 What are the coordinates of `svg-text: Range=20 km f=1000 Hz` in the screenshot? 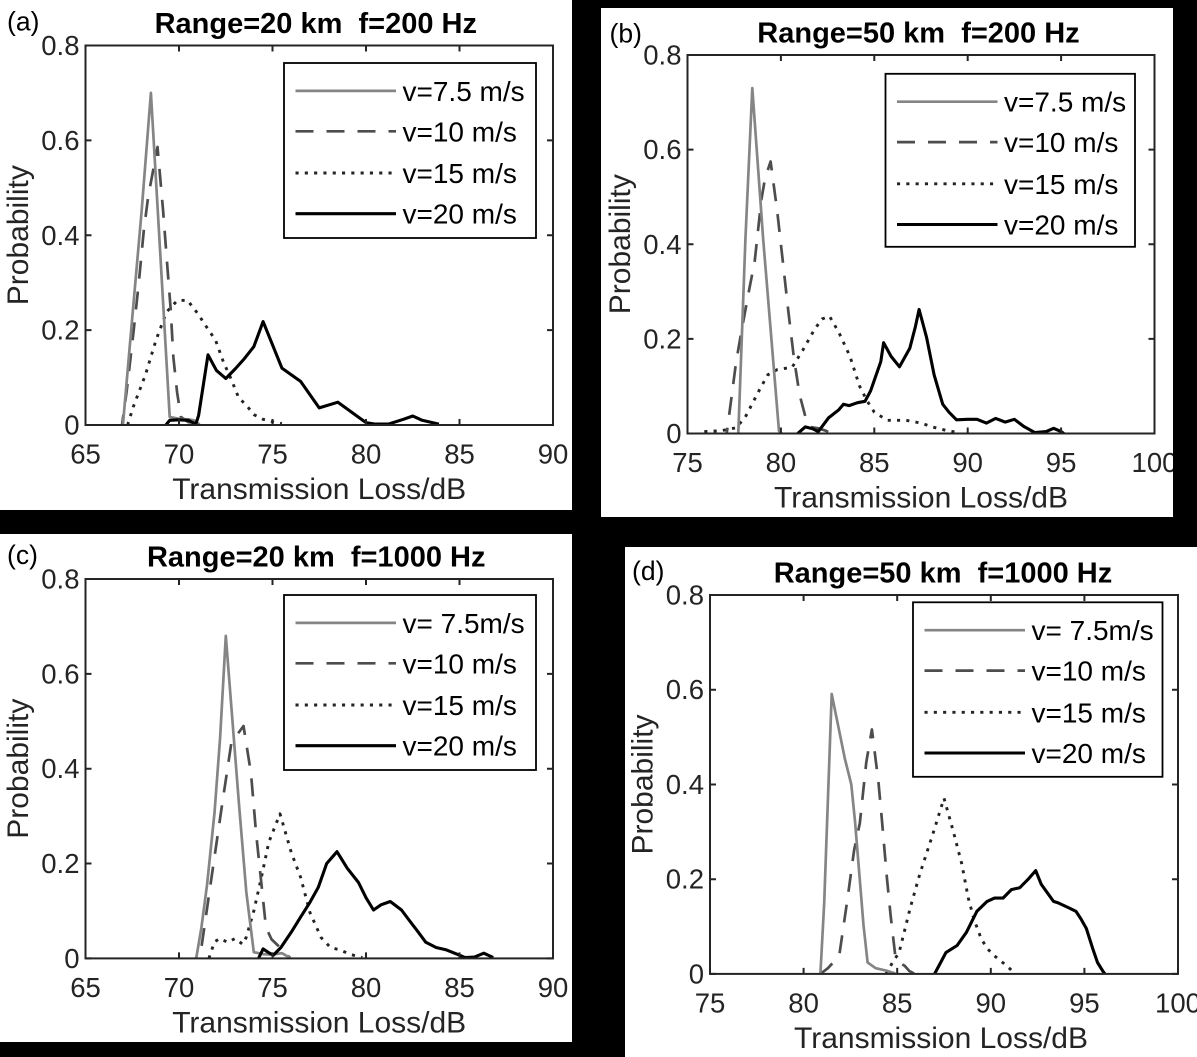 It's located at (316, 558).